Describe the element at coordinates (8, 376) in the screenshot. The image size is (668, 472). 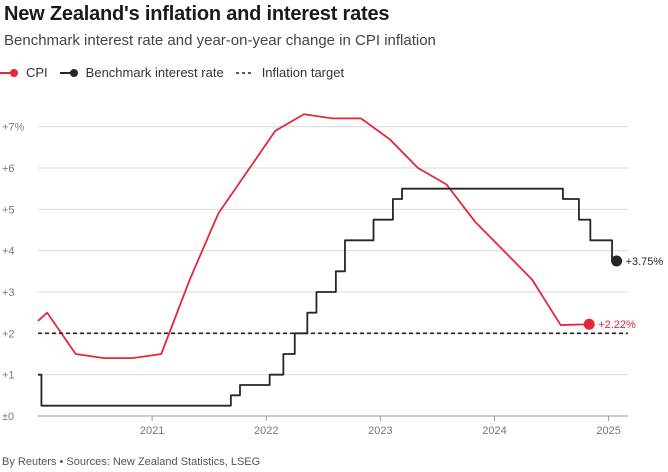
I see `y-tick-label-1: +1` at that location.